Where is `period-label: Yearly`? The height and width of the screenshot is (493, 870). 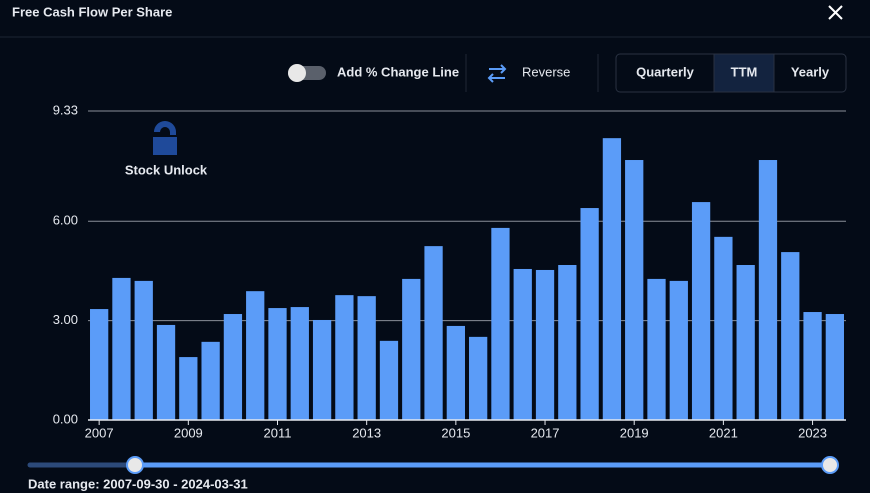
period-label: Yearly is located at coordinates (810, 71).